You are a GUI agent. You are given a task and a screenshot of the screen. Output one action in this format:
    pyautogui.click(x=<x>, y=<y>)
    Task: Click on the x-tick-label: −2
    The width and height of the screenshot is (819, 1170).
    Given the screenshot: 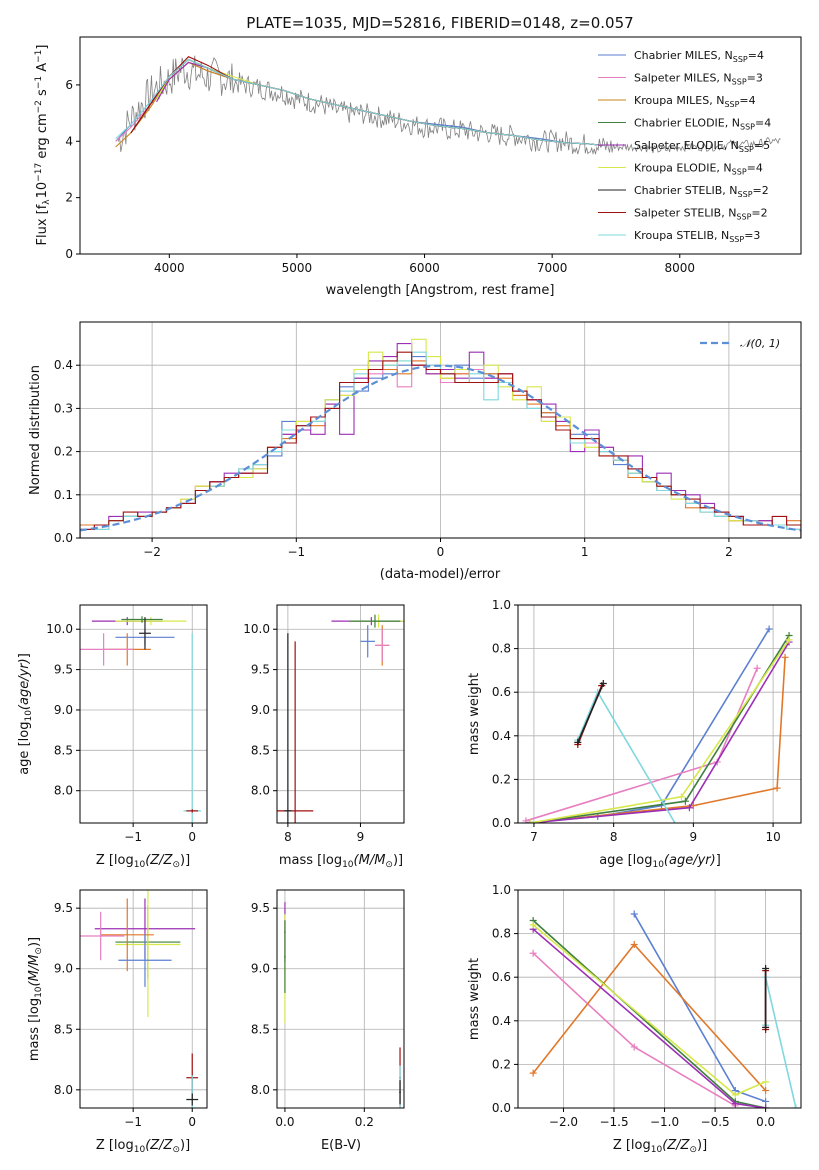 What is the action you would take?
    pyautogui.click(x=152, y=552)
    